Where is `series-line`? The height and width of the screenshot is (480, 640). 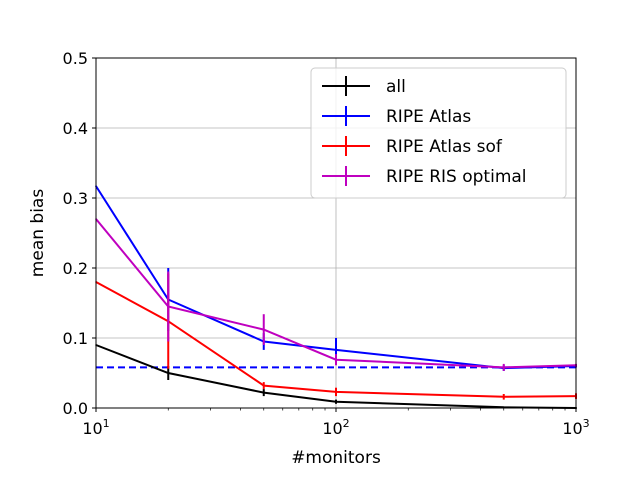
series-line is located at coordinates (336, 376).